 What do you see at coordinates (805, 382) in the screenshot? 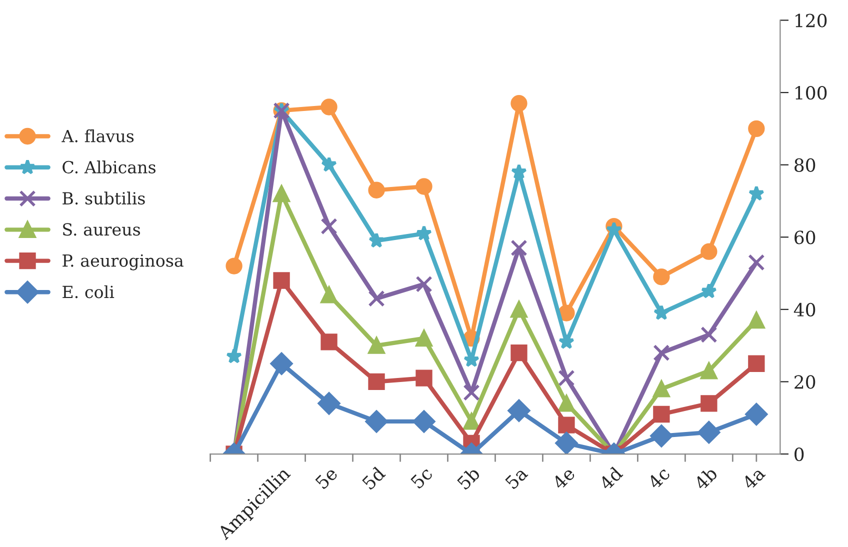
I see `y-tick-label: 20` at bounding box center [805, 382].